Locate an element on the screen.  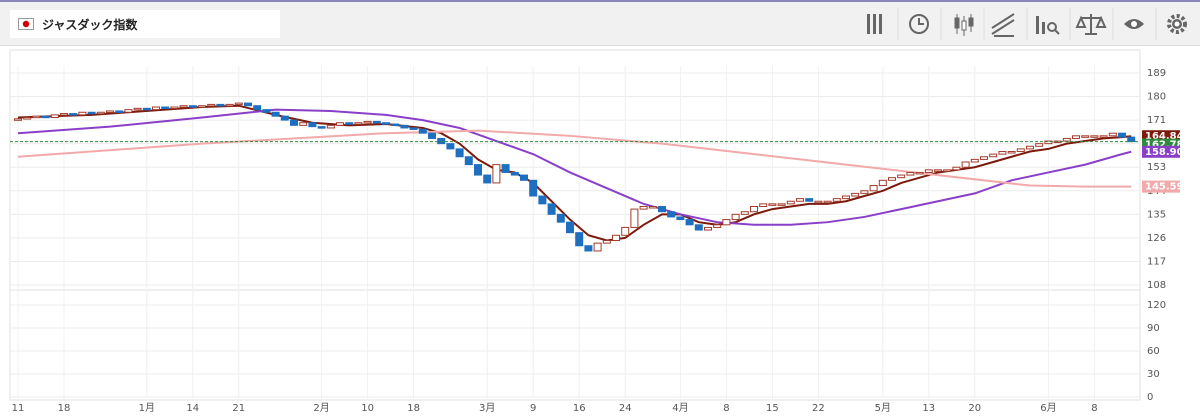
volume-tick-label: 0 is located at coordinates (1150, 397).